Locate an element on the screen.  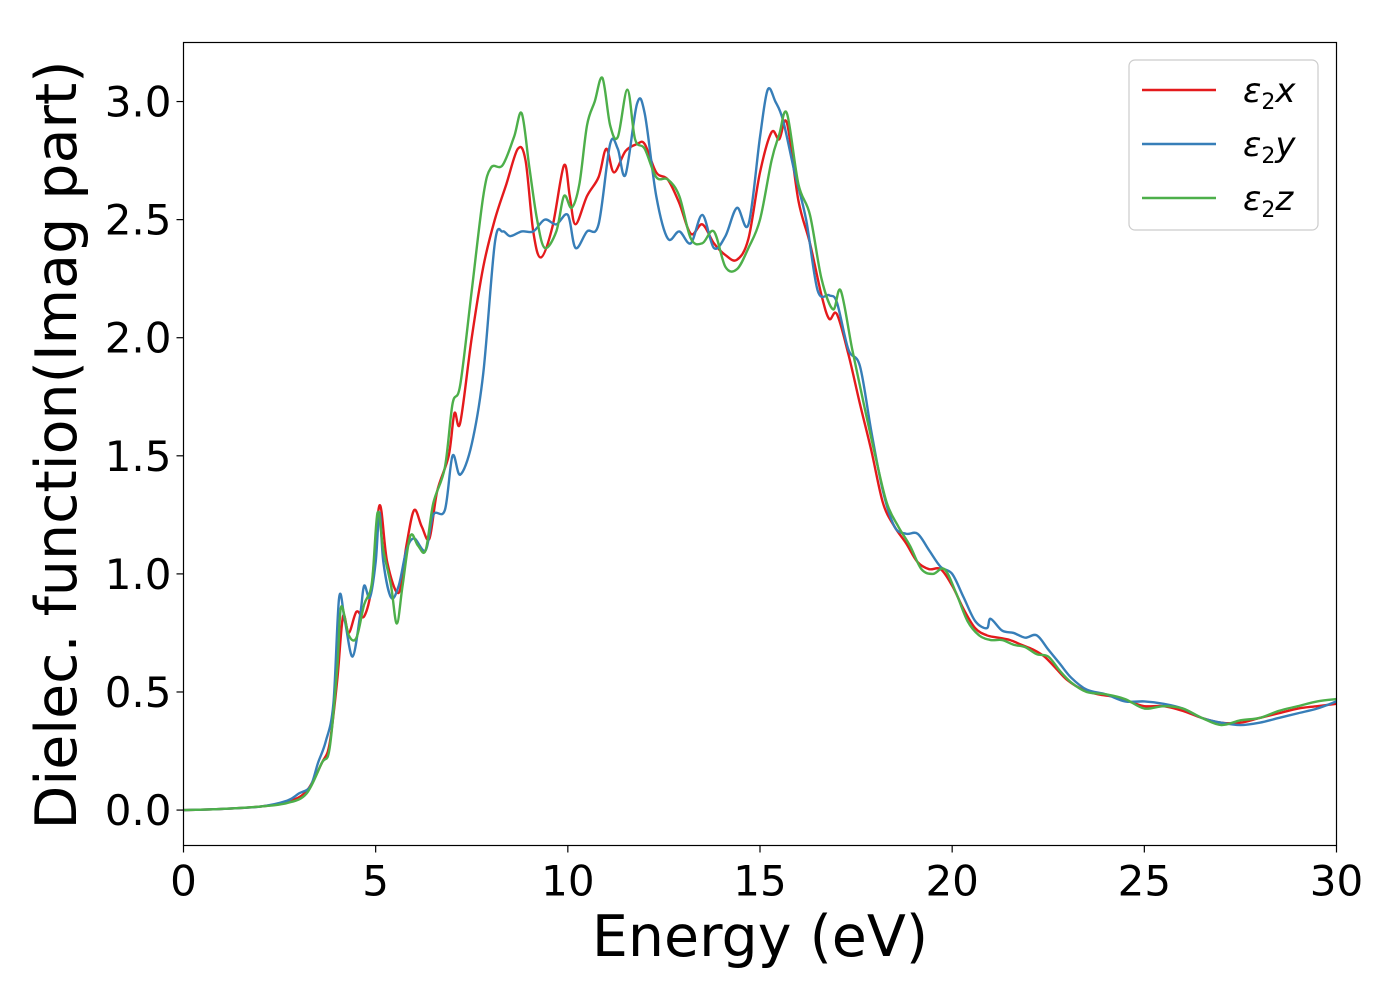
y-tick-label: 2.5 is located at coordinates (138, 220).